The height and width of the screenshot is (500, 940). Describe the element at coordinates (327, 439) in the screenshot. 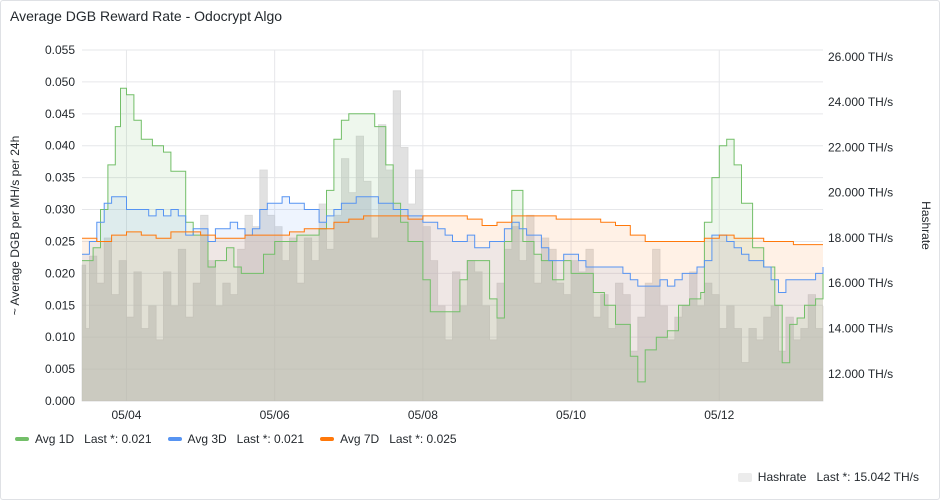

I see `legend-swatch-avg-7d` at that location.